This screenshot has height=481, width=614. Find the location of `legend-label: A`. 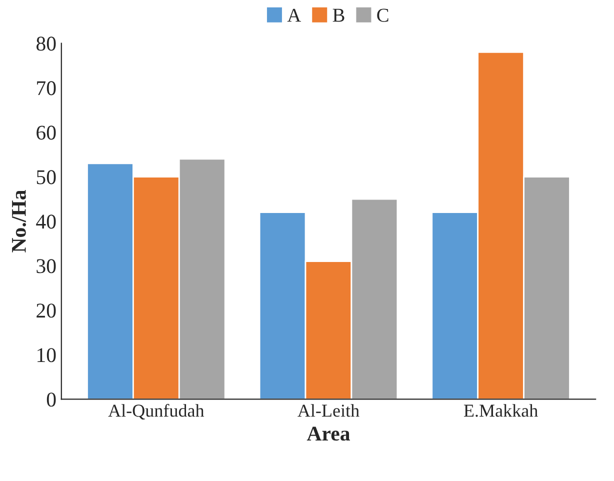

legend-label: A is located at coordinates (294, 15).